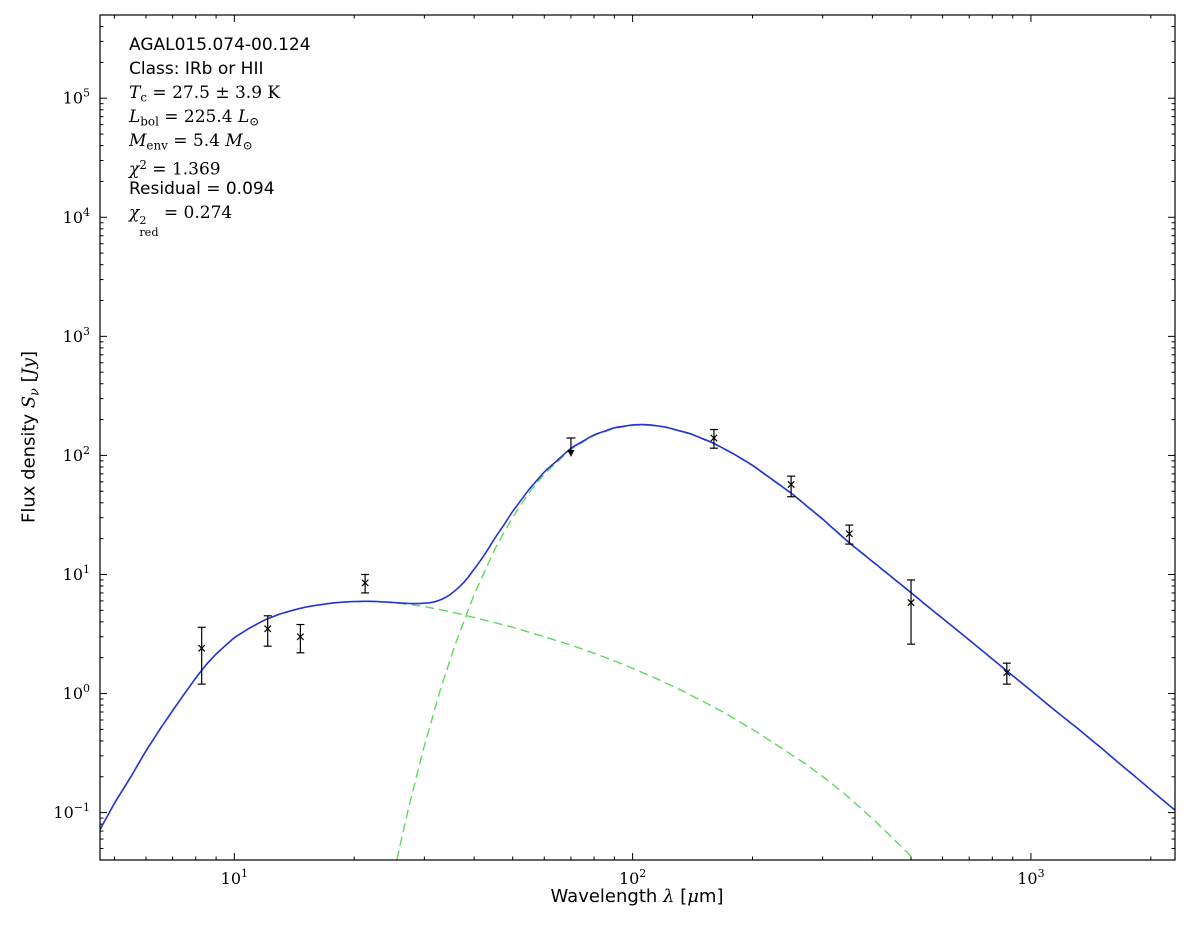 The height and width of the screenshot is (933, 1200). I want to click on y-tick-label: 10⁻¹, so click(71, 811).